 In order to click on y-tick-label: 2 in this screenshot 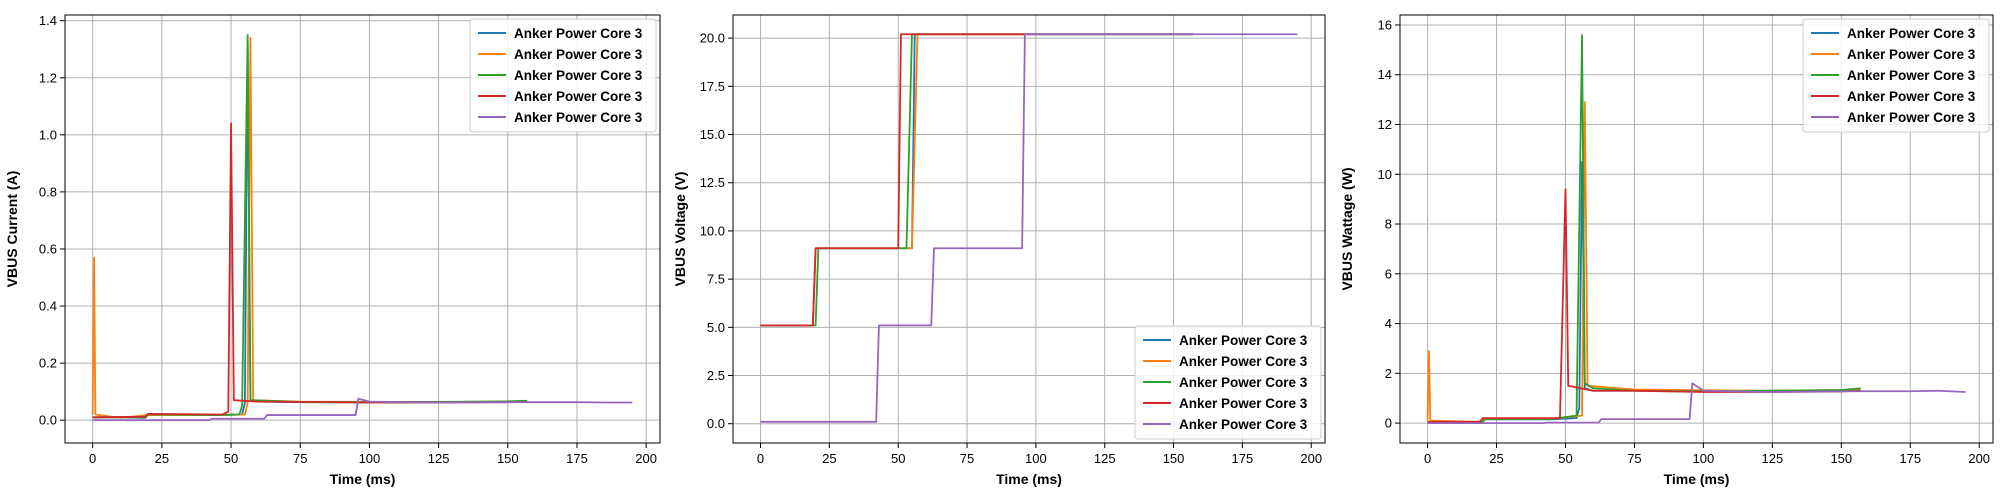, I will do `click(1388, 373)`.